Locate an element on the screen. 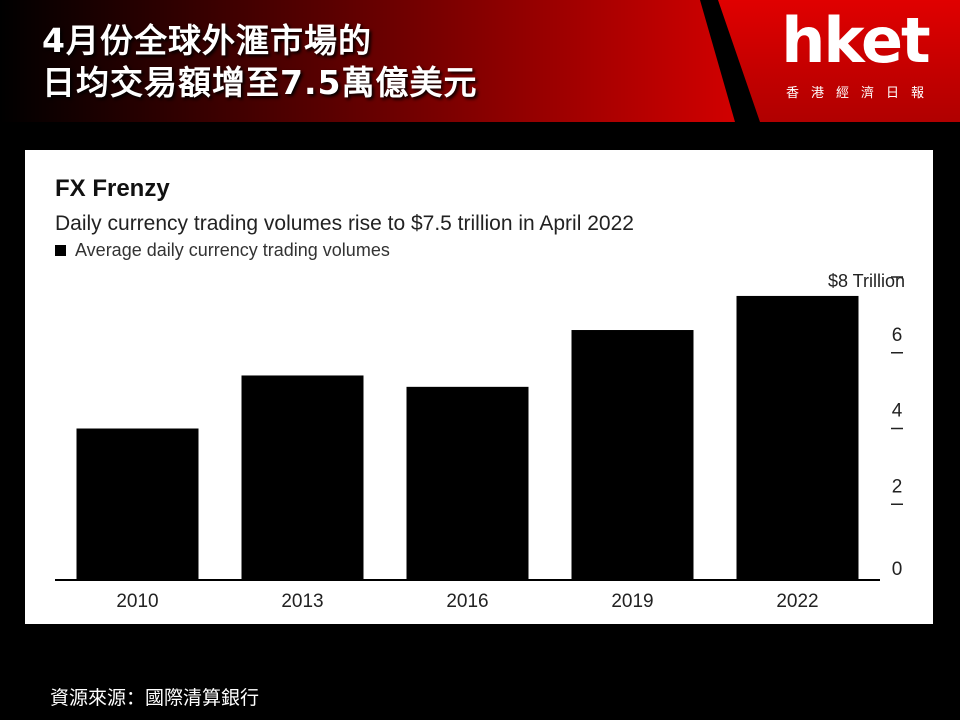 Image resolution: width=960 pixels, height=720 pixels. bar-2013 is located at coordinates (302, 477).